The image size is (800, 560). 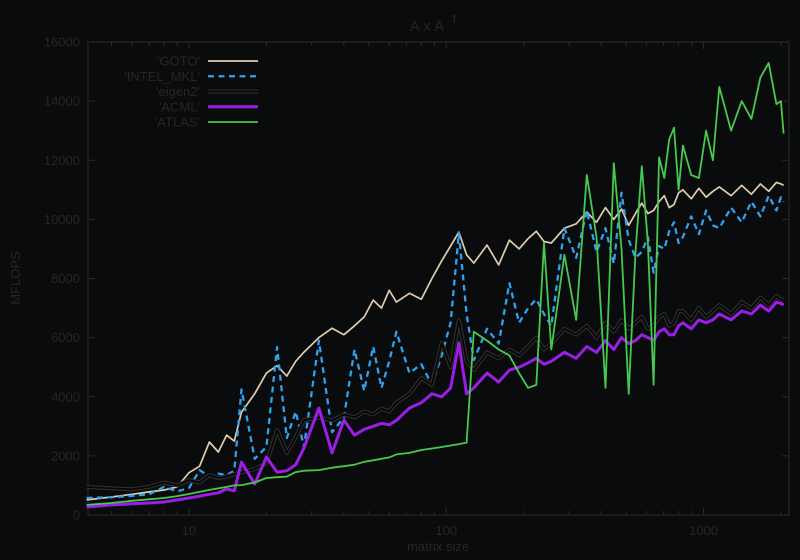 What do you see at coordinates (76, 515) in the screenshot?
I see `y-tick-label: 0` at bounding box center [76, 515].